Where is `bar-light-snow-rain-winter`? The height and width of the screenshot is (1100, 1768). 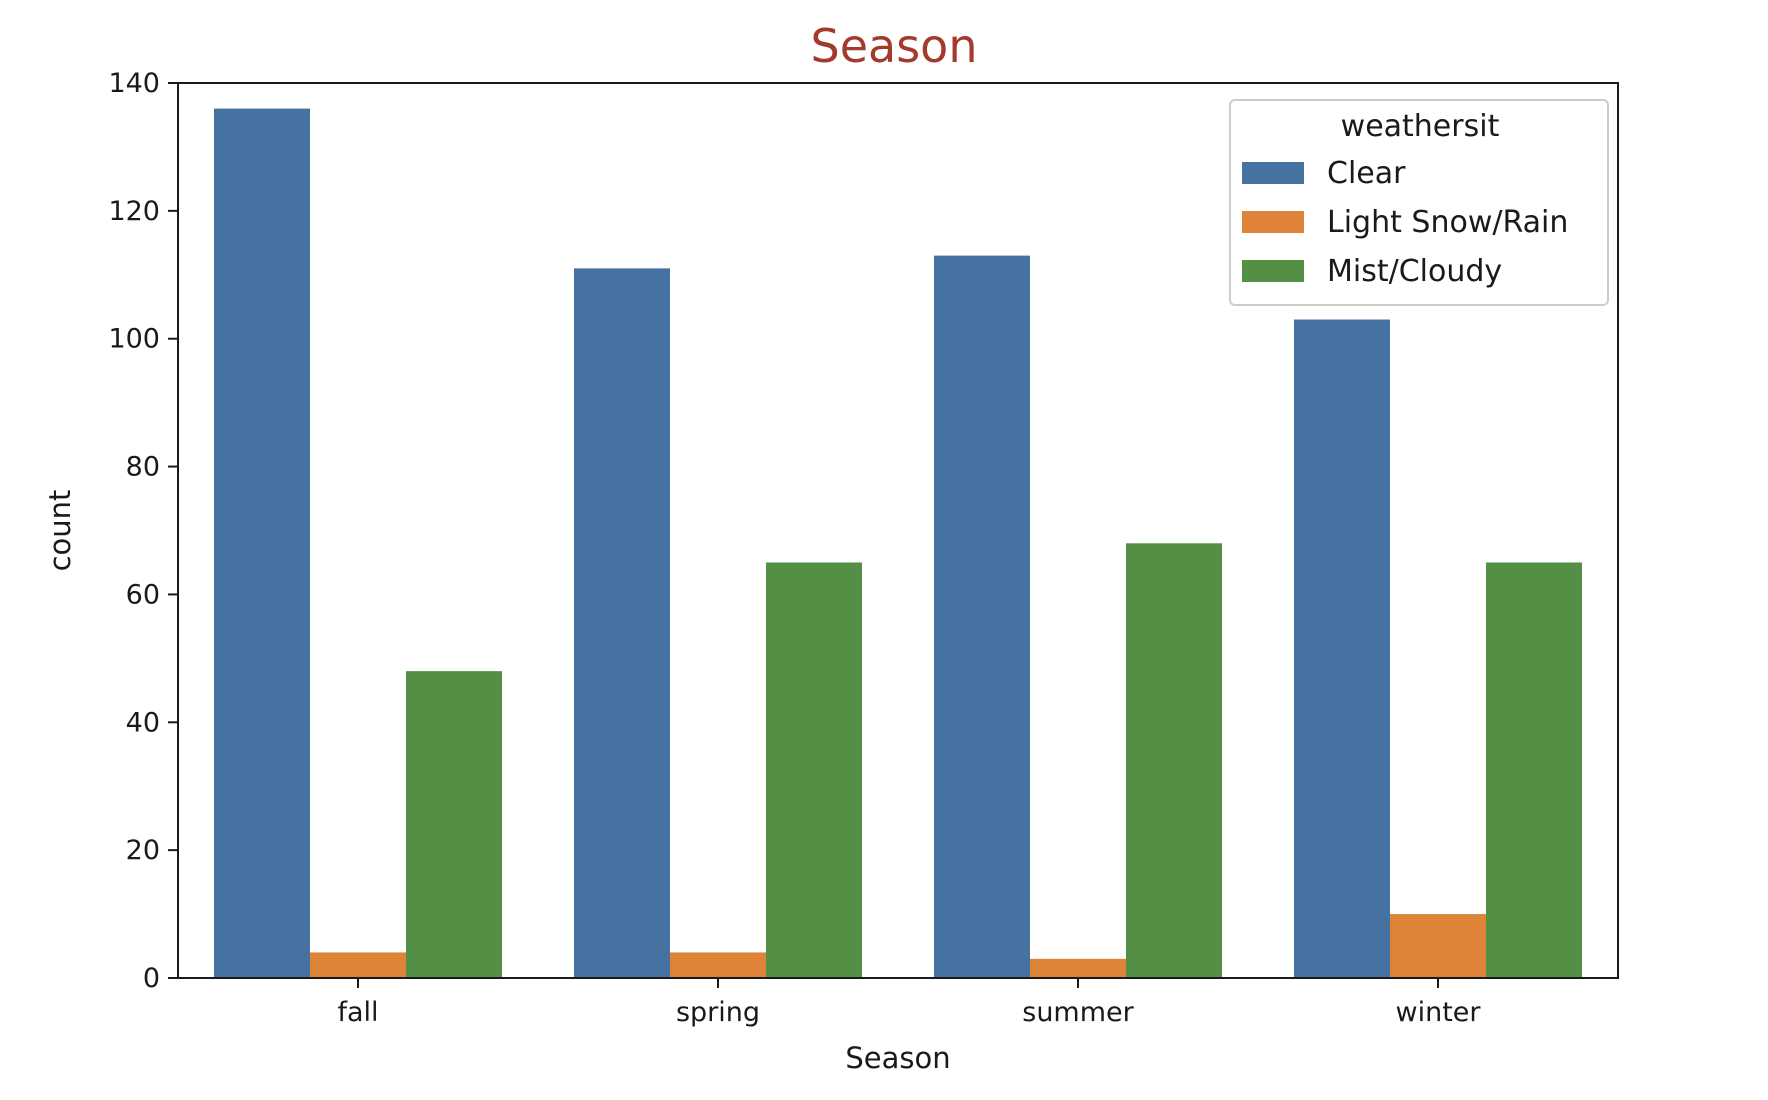 bar-light-snow-rain-winter is located at coordinates (1438, 946).